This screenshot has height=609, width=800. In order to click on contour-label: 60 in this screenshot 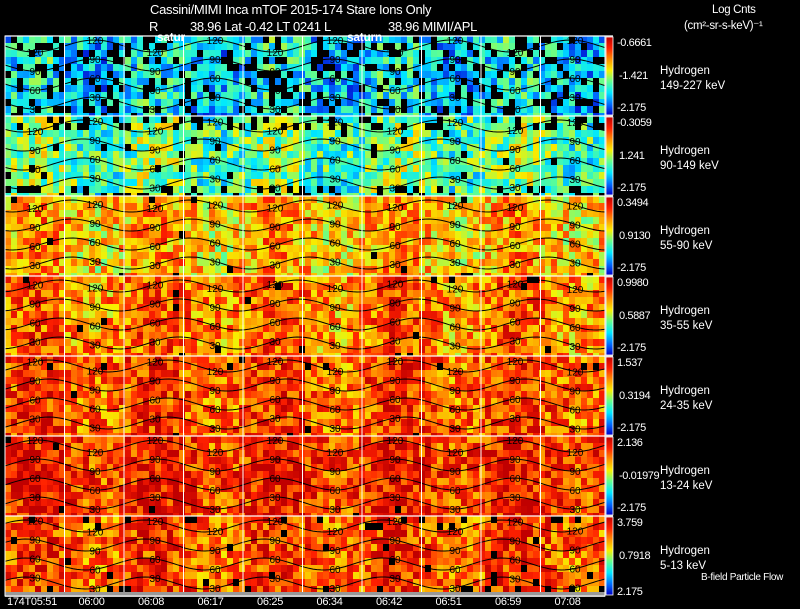, I will do `click(95, 79)`.